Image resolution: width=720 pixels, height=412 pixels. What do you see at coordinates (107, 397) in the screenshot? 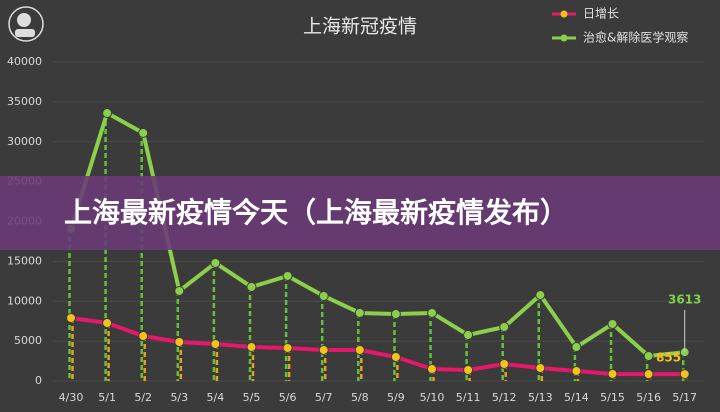
I see `x-tick-label: 5/1` at bounding box center [107, 397].